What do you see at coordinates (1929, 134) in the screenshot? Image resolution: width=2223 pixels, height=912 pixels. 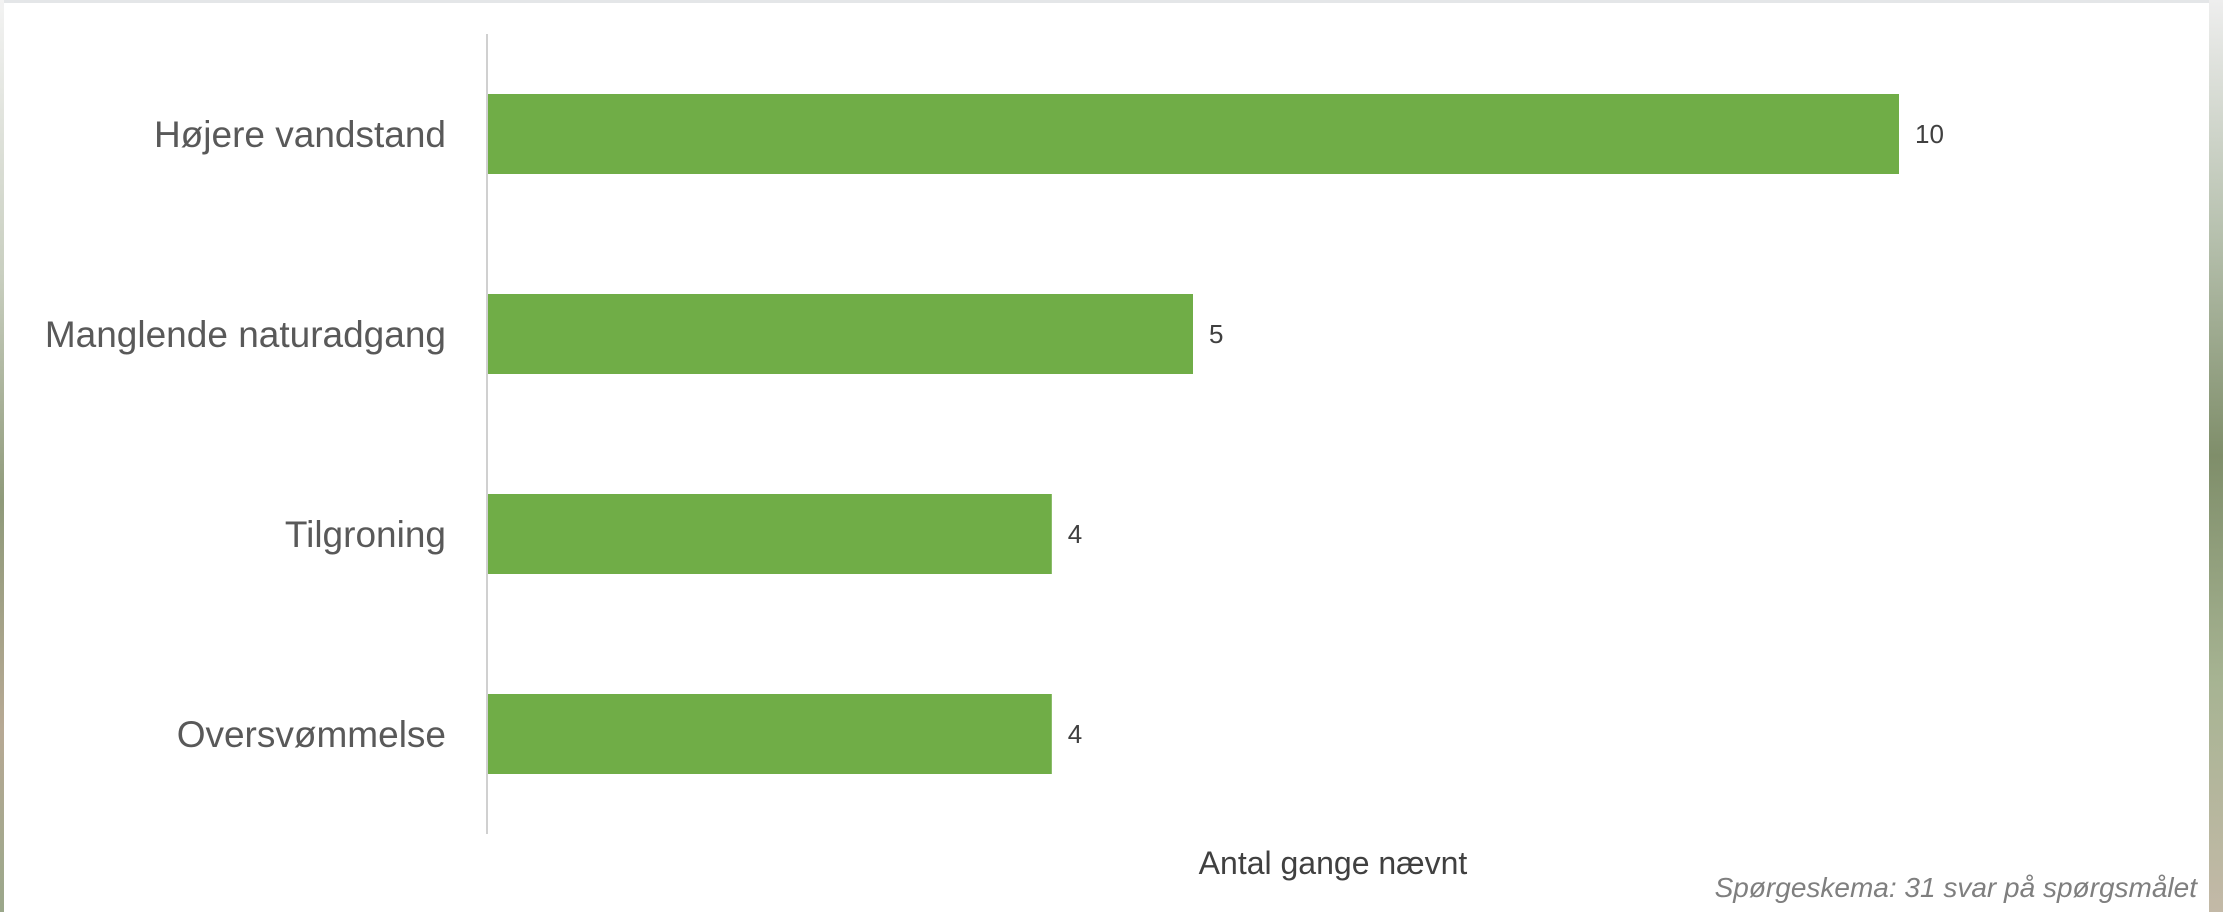 I see `data-label: 10` at bounding box center [1929, 134].